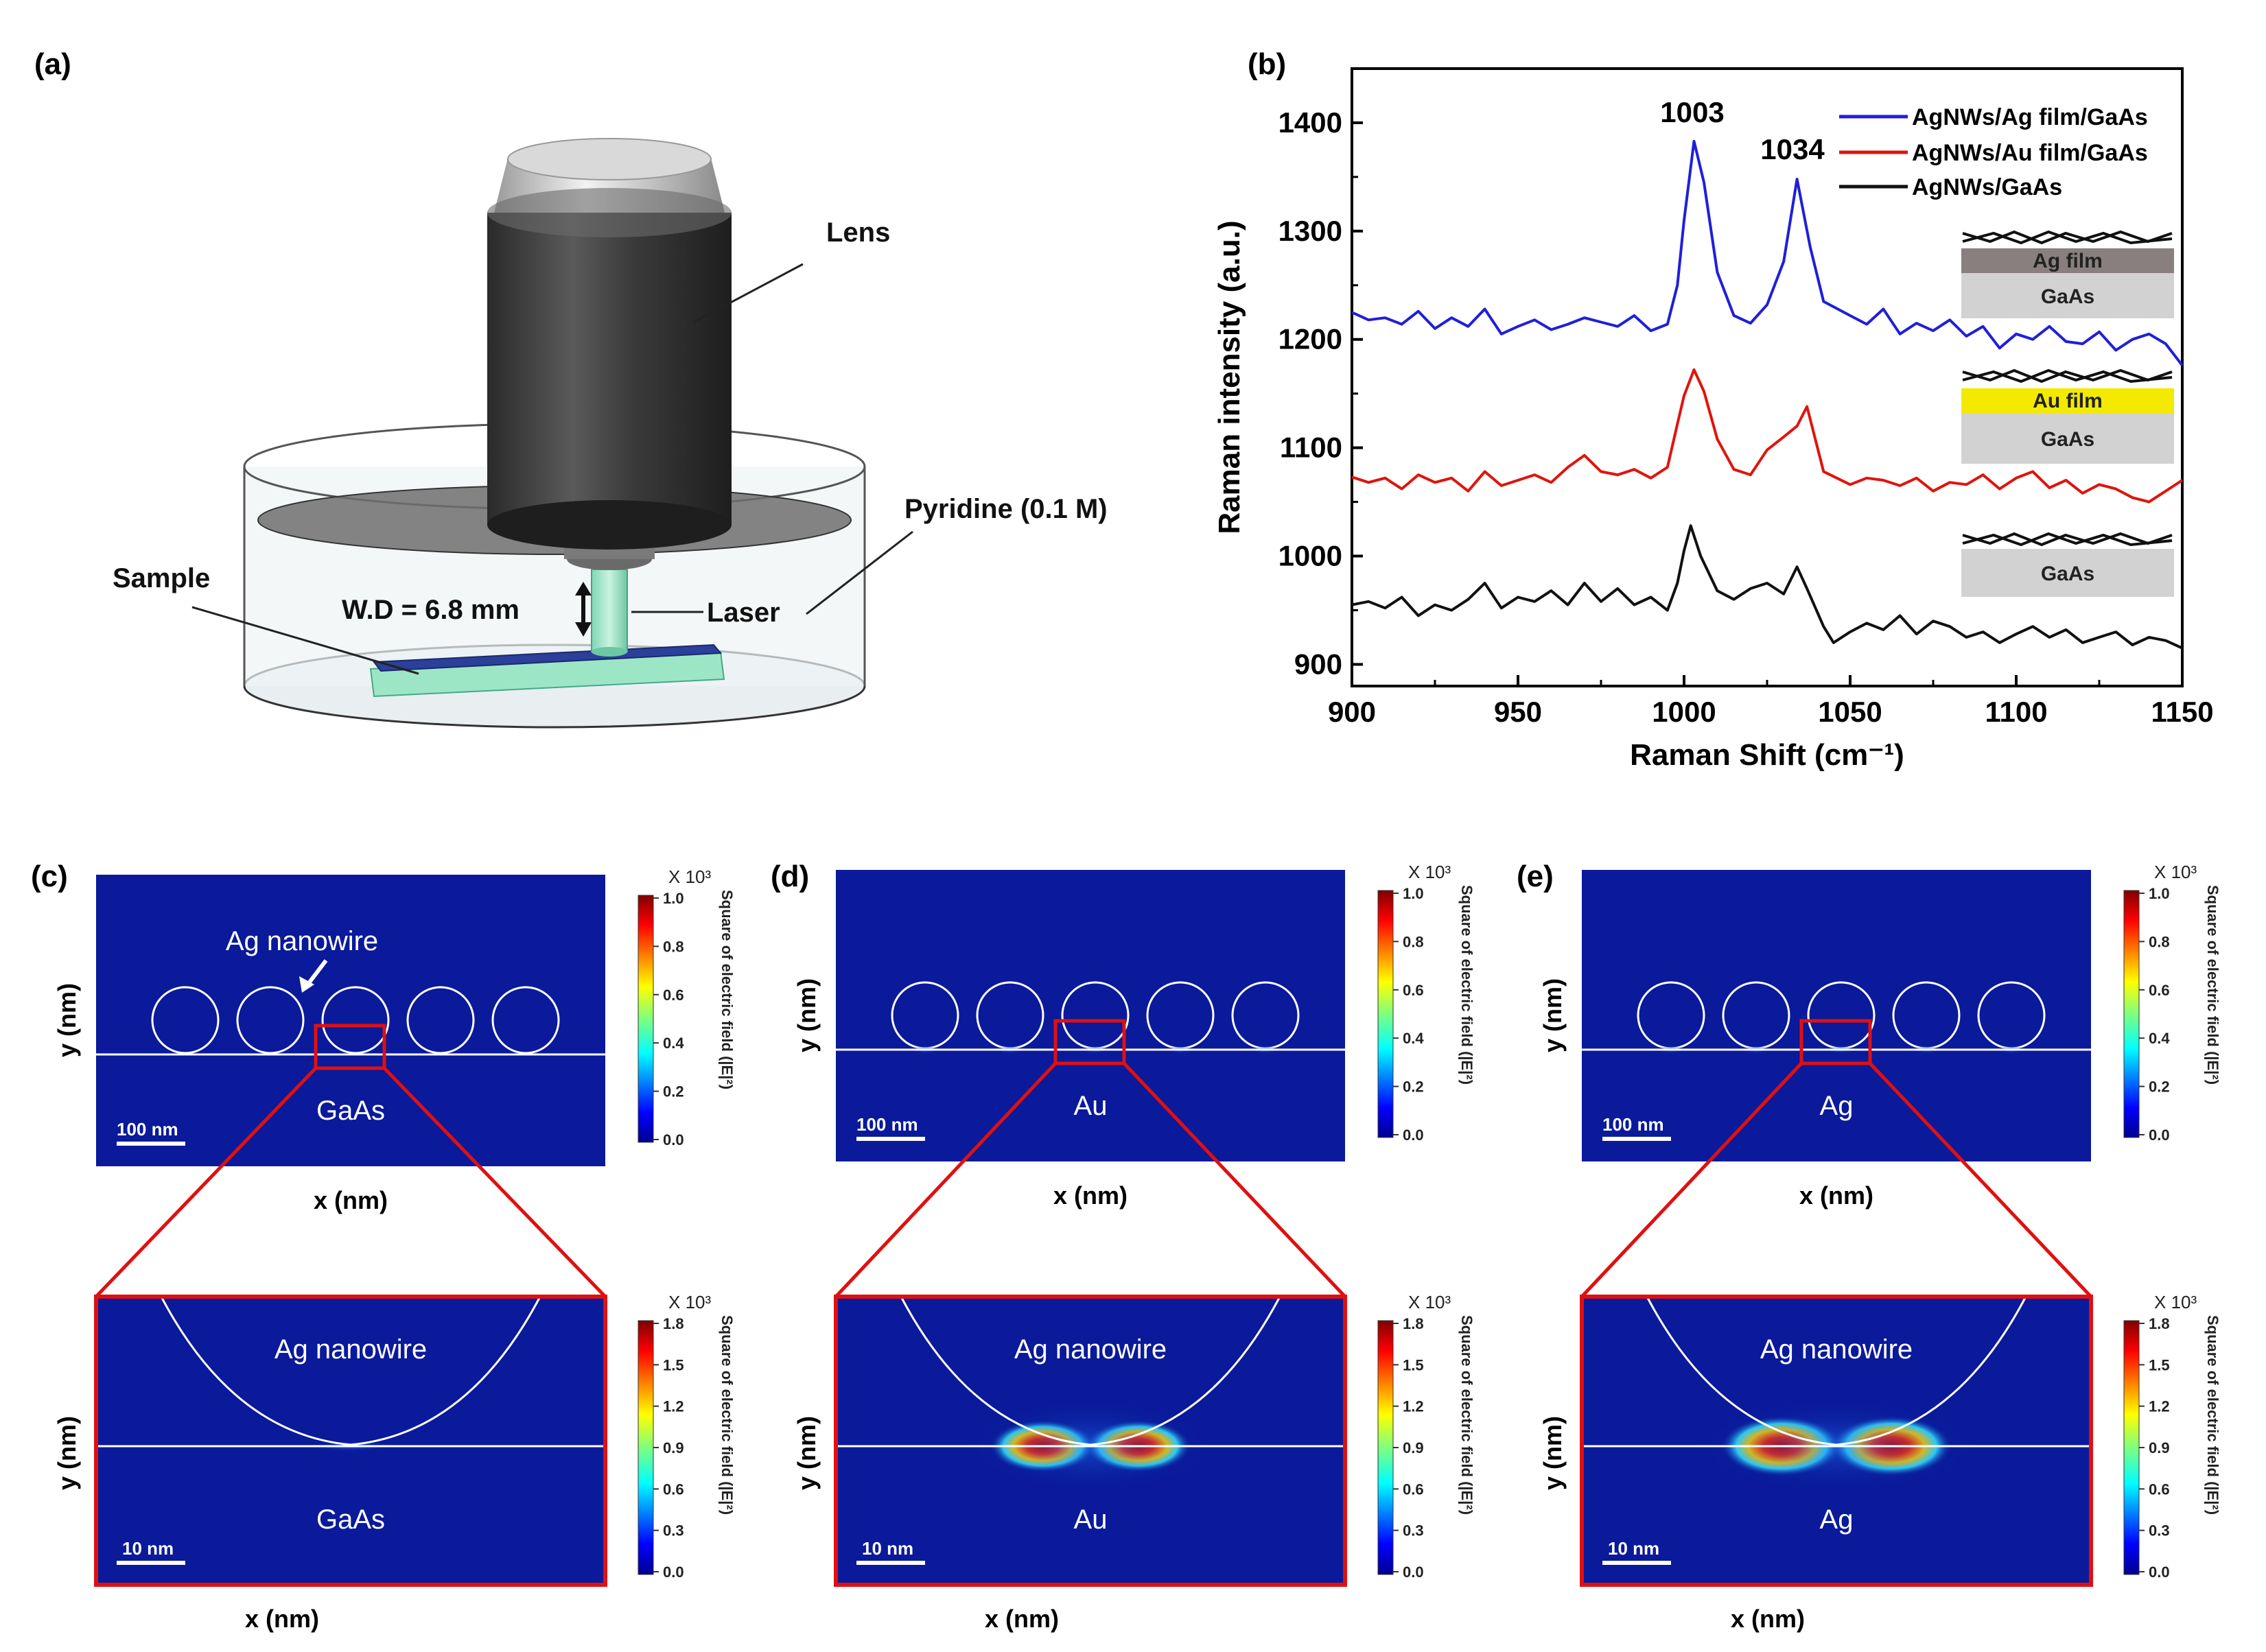 The height and width of the screenshot is (1652, 2266). I want to click on inset-substrate-label-ag: GaAs, so click(2067, 296).